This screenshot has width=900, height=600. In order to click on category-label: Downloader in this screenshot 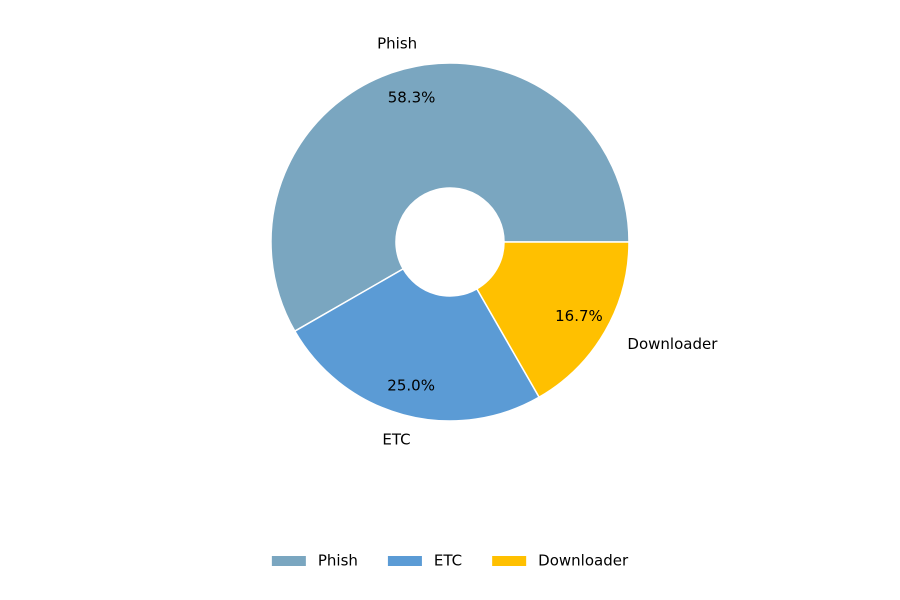, I will do `click(672, 344)`.